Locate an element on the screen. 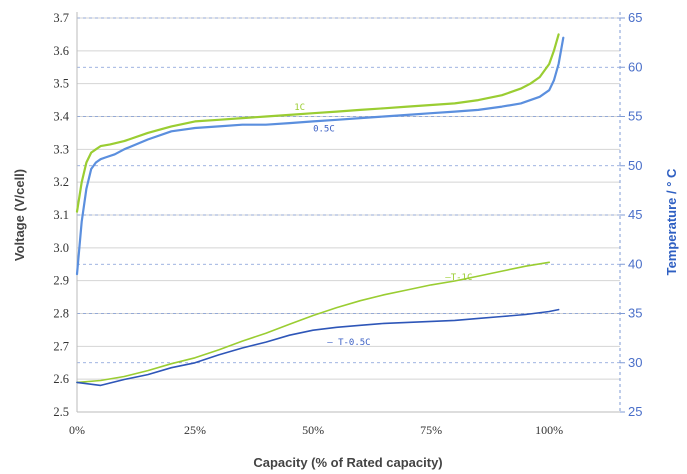  y2-tick-label: 30 is located at coordinates (635, 362).